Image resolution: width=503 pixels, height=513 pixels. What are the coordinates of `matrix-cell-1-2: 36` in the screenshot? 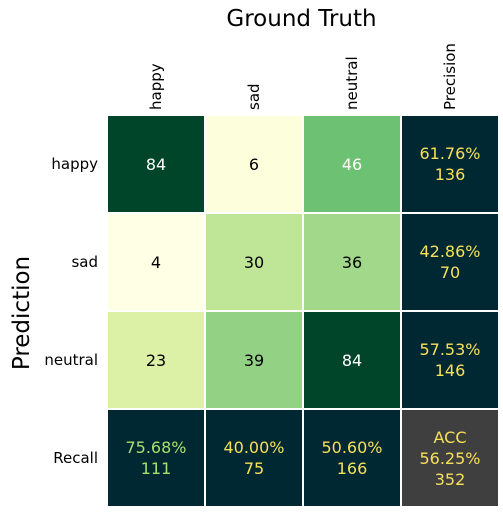 It's located at (352, 262).